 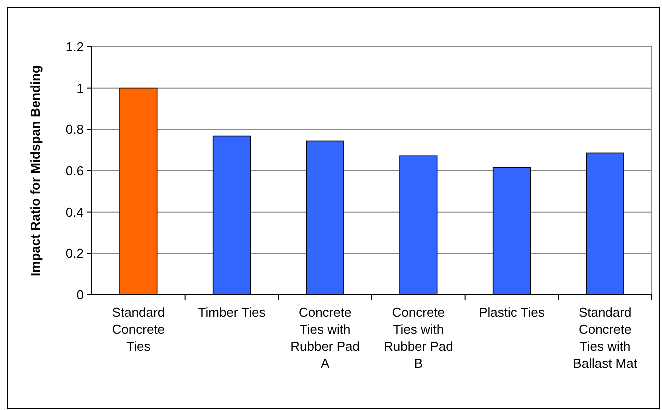 What do you see at coordinates (75, 171) in the screenshot?
I see `y-tick-label: 0.6` at bounding box center [75, 171].